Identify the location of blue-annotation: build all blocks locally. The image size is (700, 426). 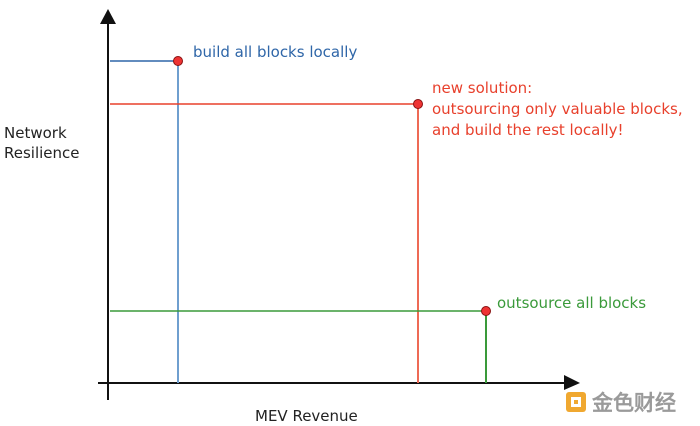
(275, 52).